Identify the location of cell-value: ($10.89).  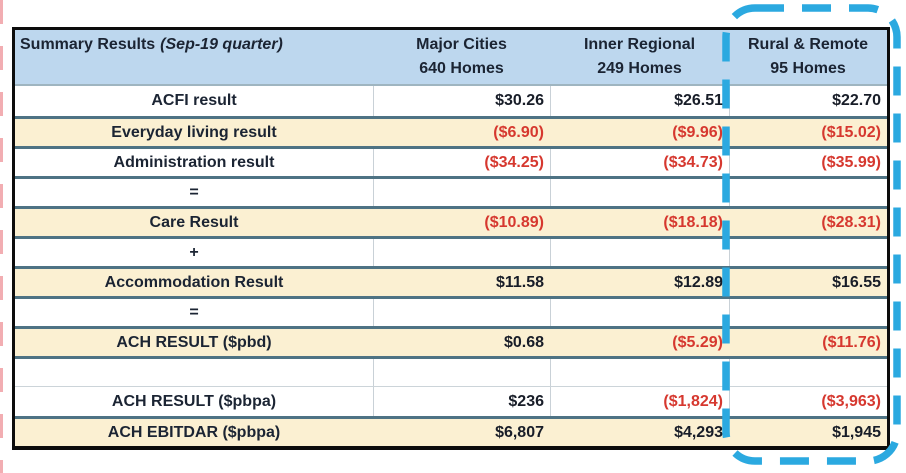
(514, 222).